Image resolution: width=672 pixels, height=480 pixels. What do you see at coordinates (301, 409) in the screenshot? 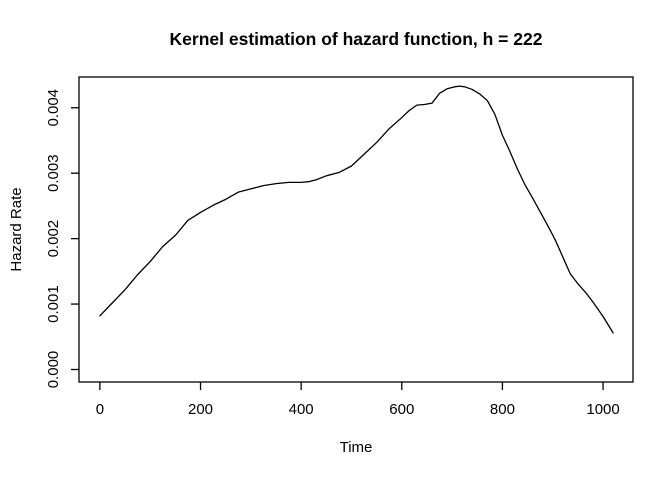
I see `x-tick-label: 400` at bounding box center [301, 409].